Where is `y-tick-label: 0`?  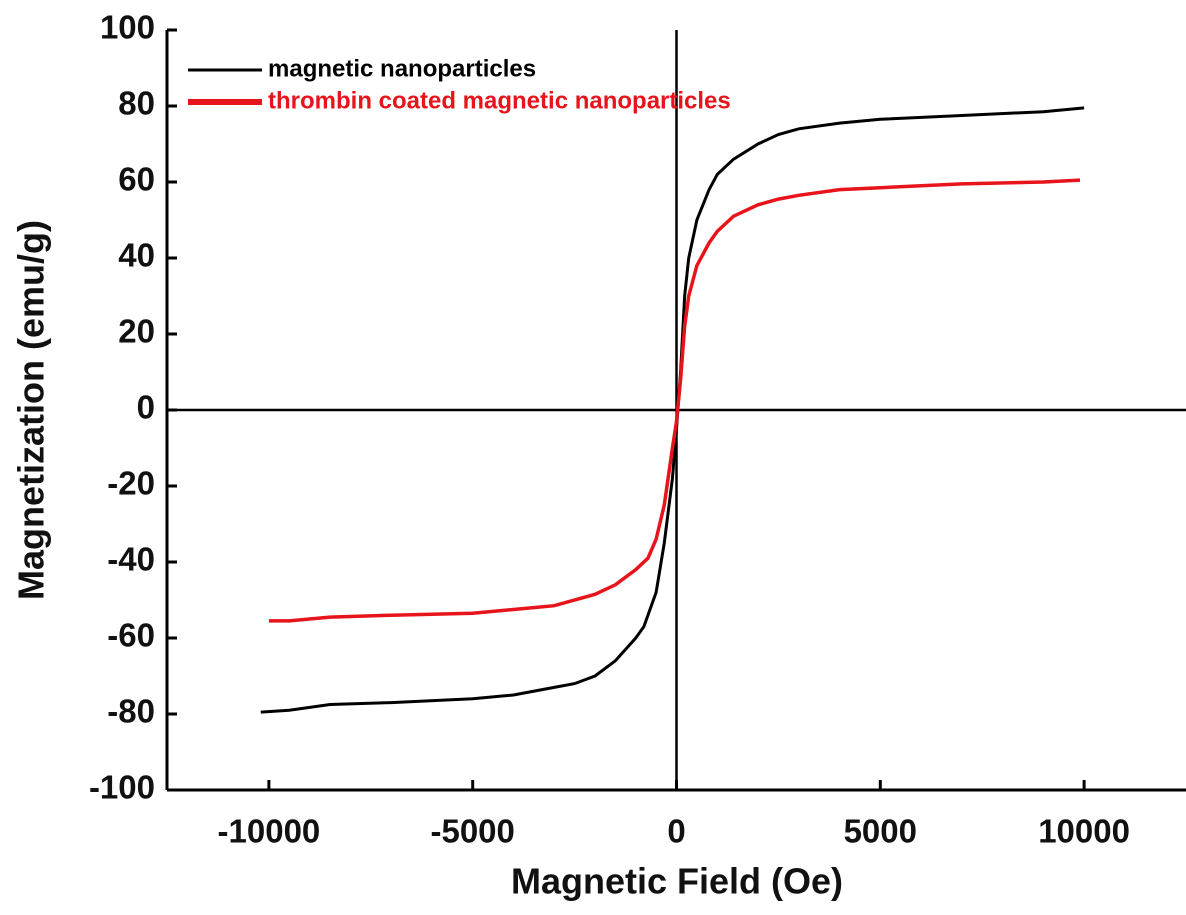
y-tick-label: 0 is located at coordinates (146, 407).